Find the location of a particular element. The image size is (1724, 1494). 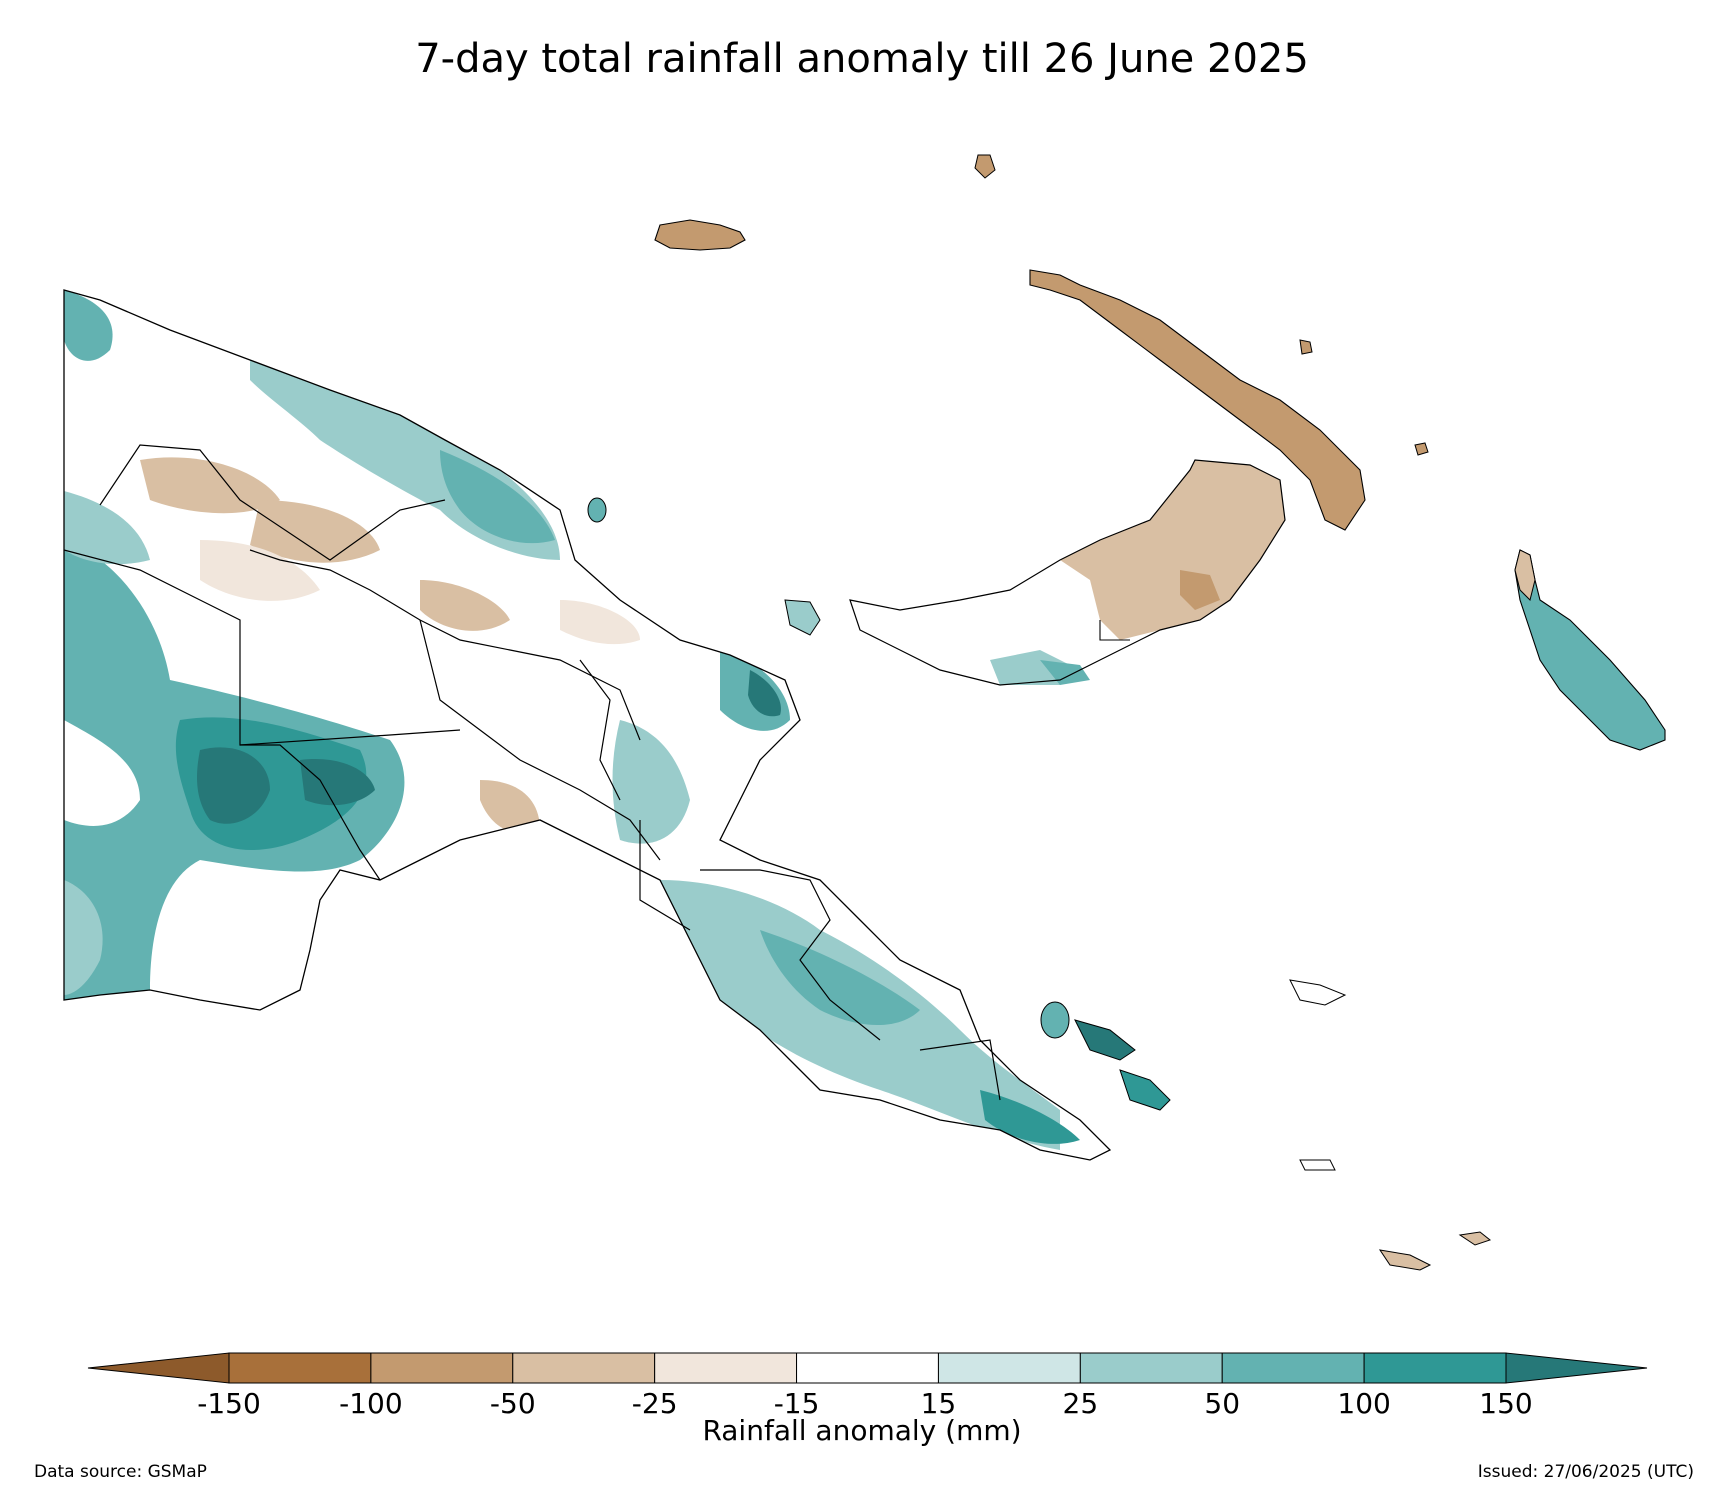

colorbar-tick-label: -25 is located at coordinates (655, 1403).